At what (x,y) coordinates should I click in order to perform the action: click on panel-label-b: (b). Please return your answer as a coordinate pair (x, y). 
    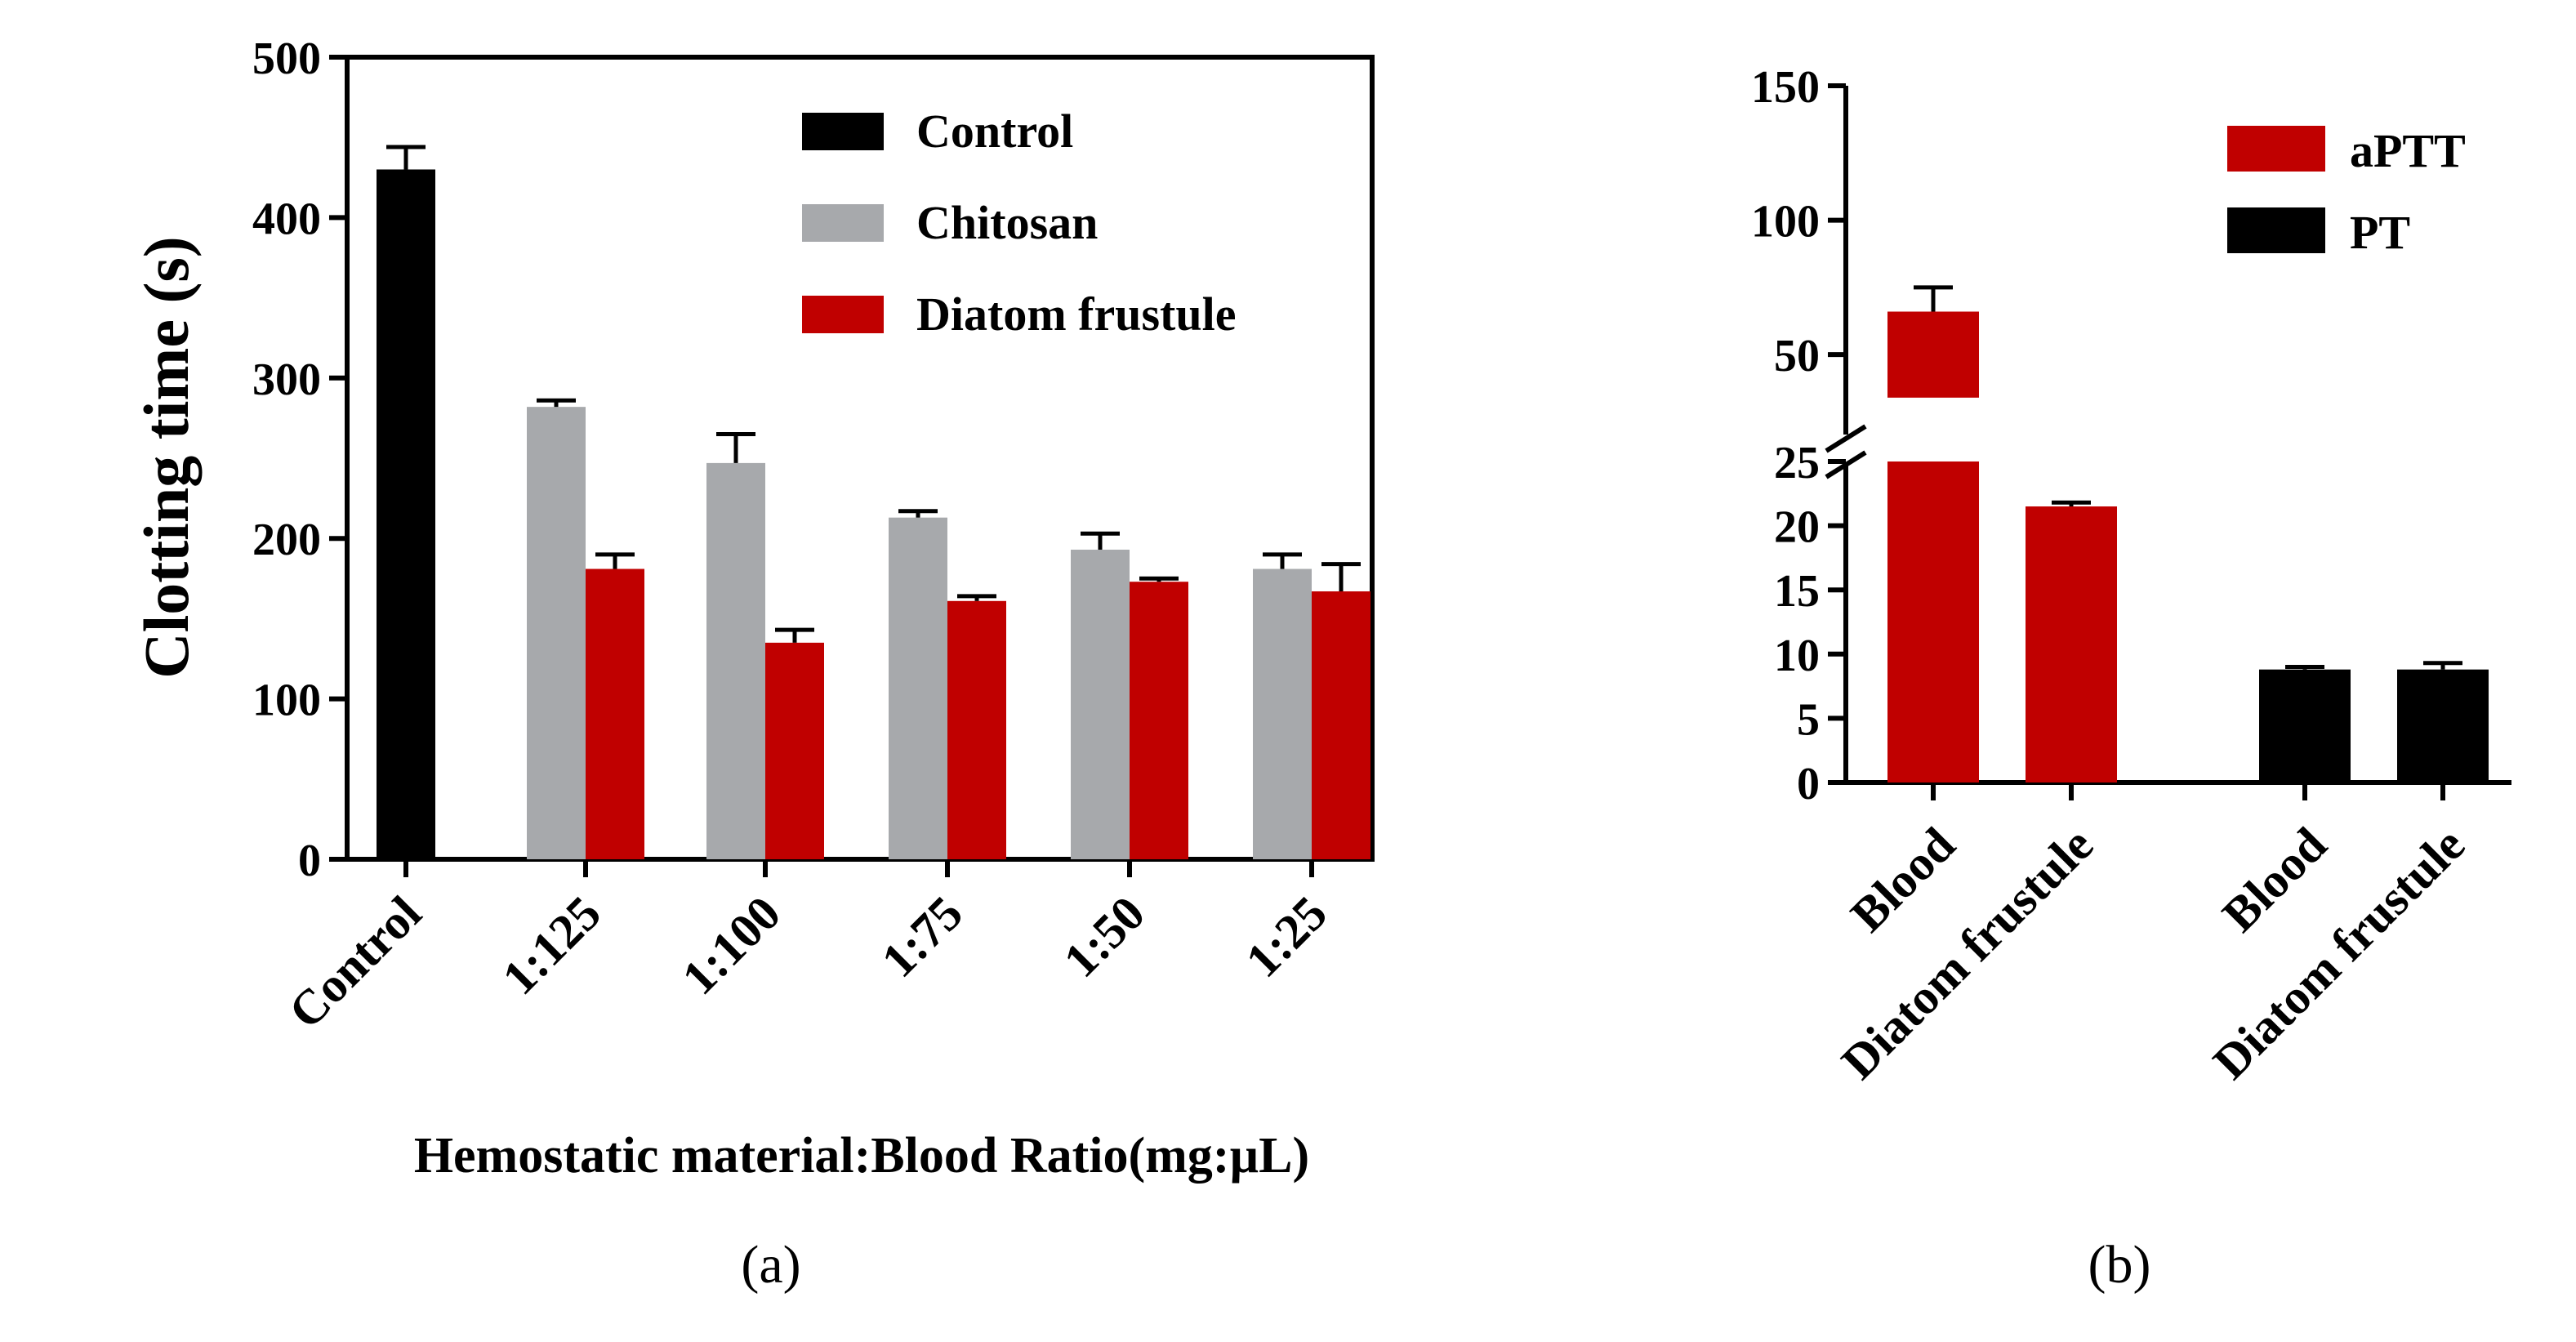
    Looking at the image, I should click on (2119, 1265).